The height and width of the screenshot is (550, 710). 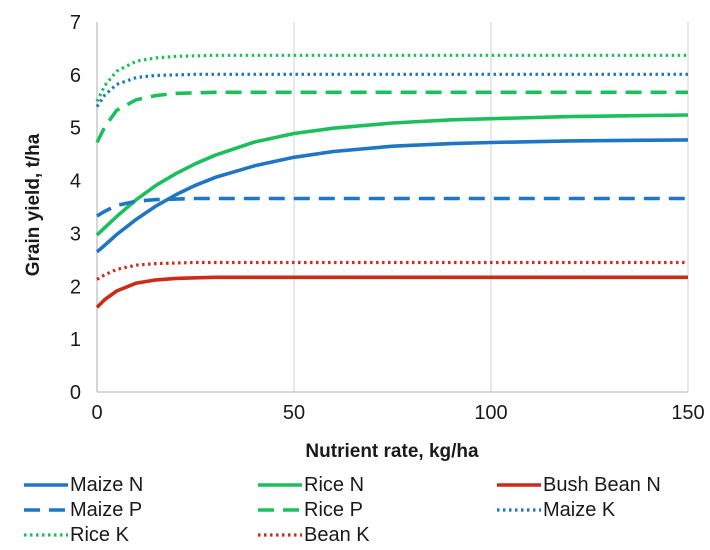 I want to click on y-tick-label: 3, so click(x=75, y=234).